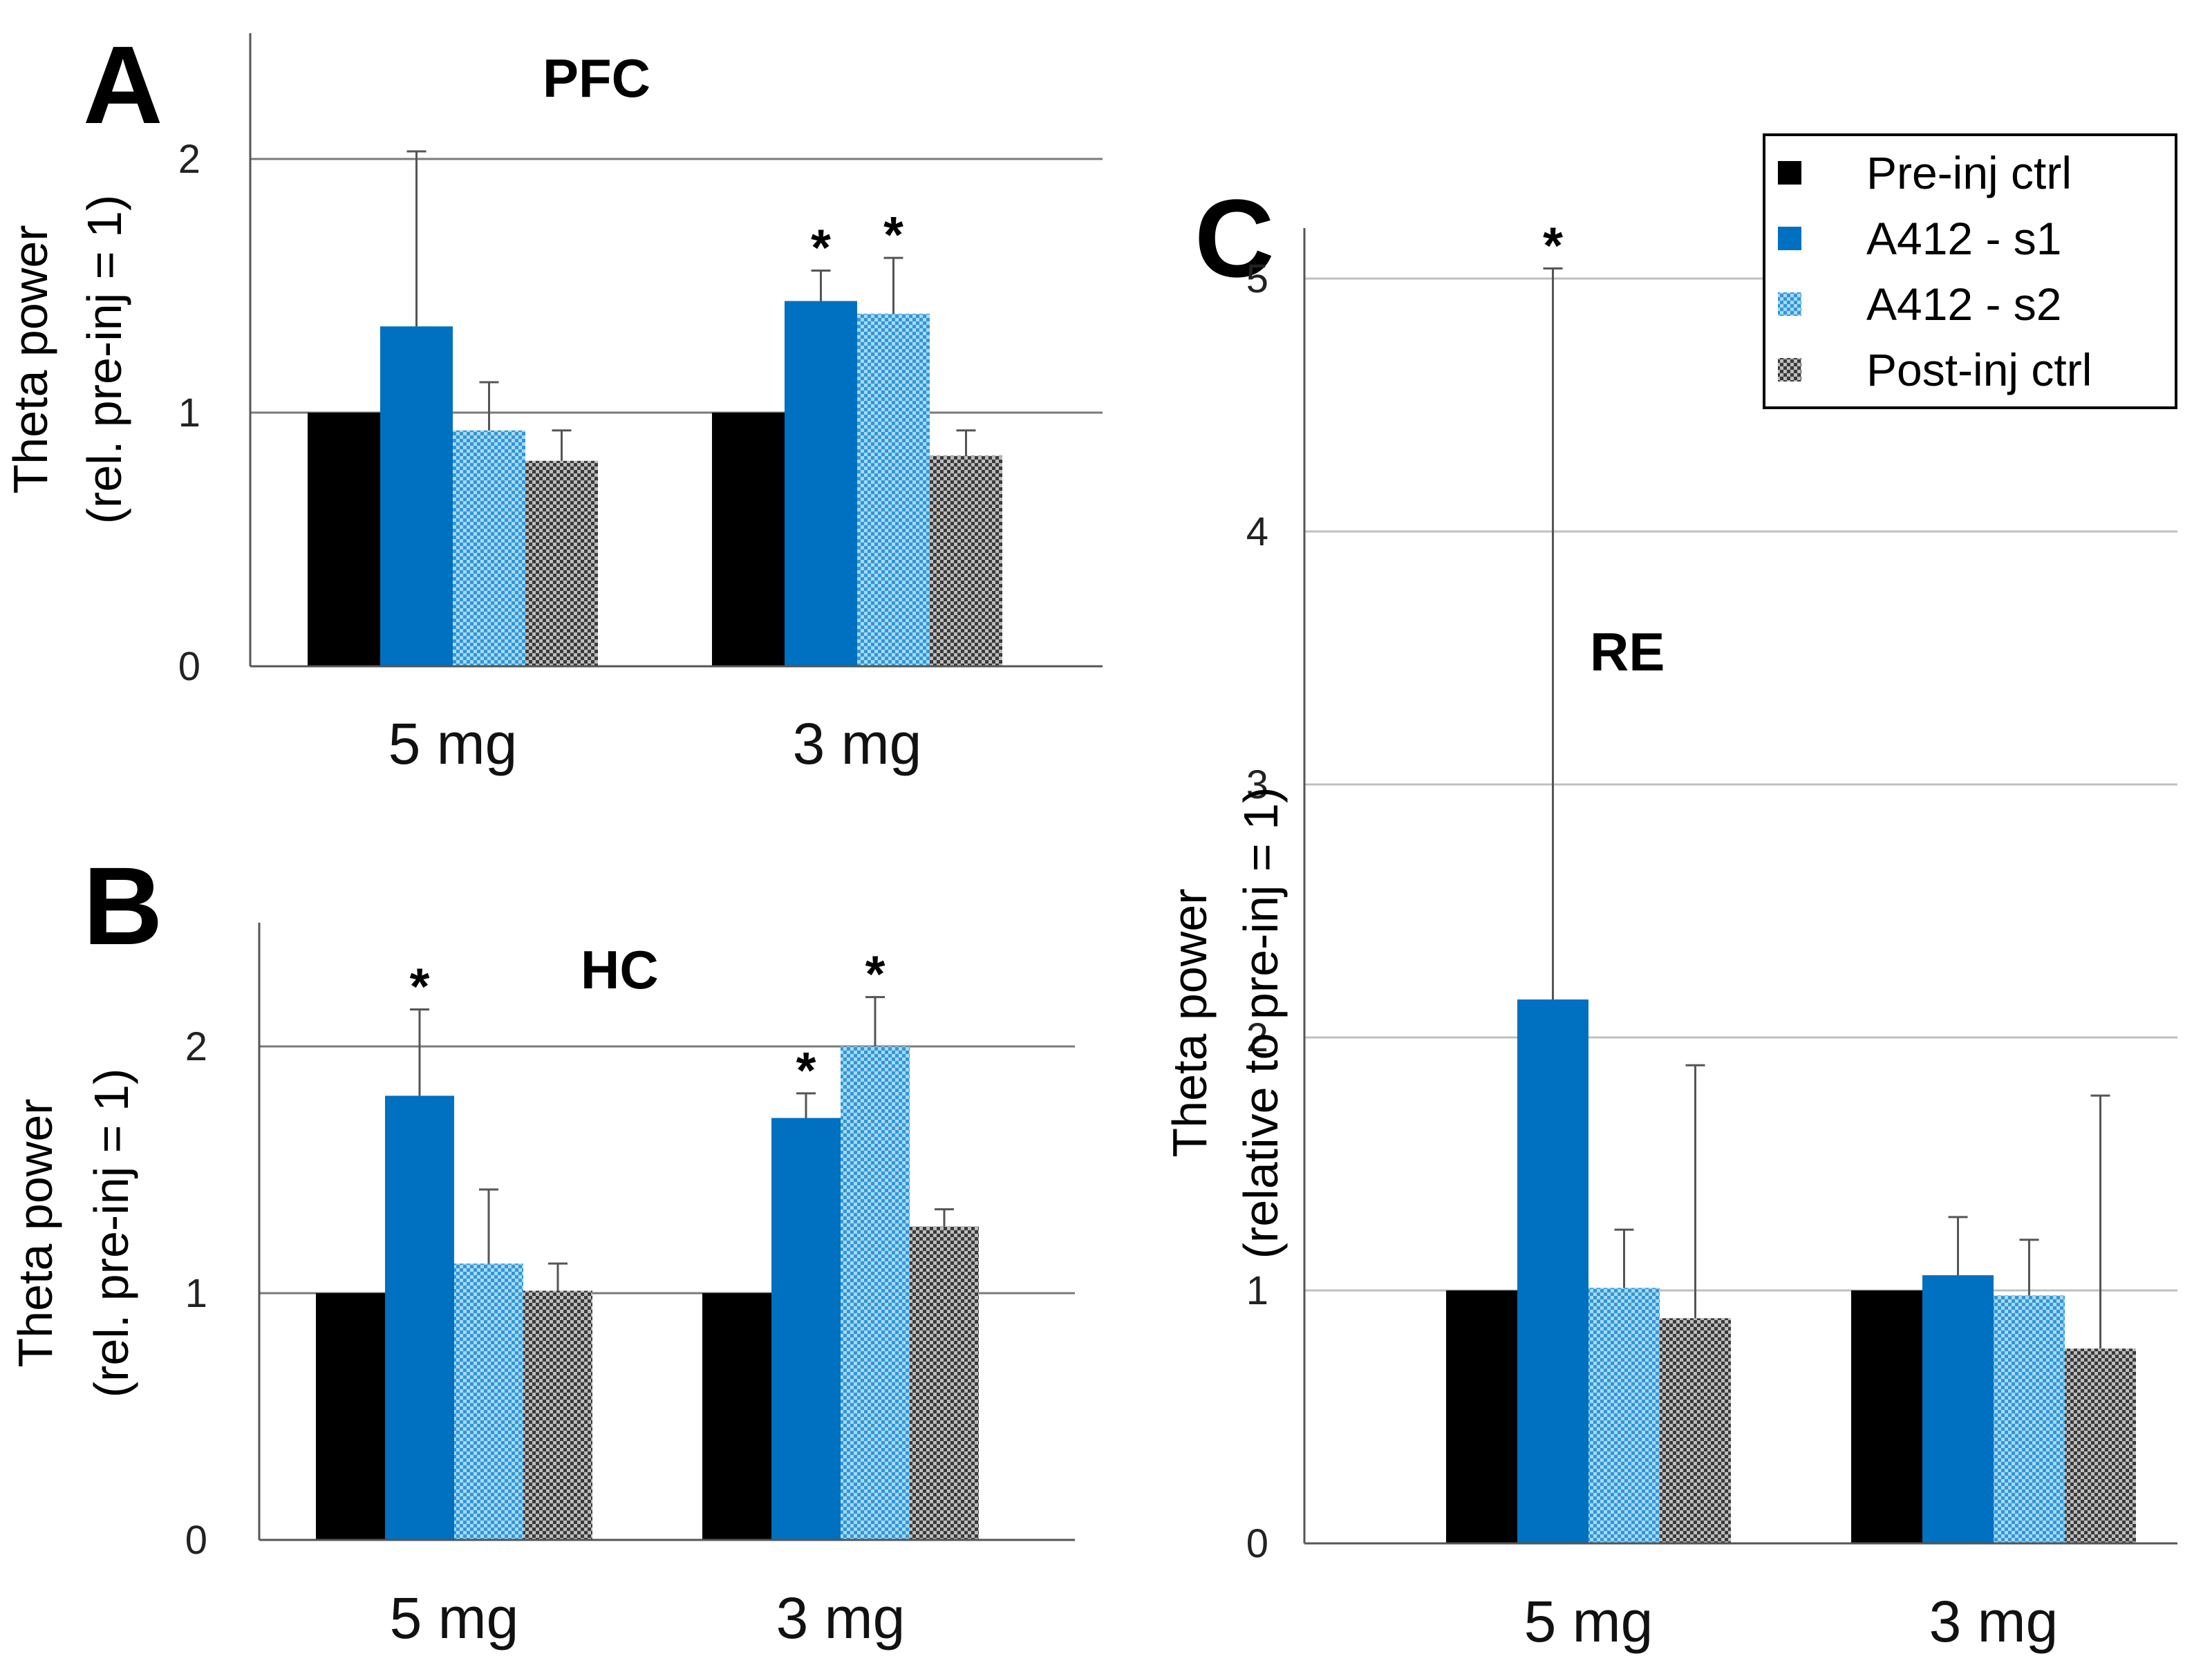 The height and width of the screenshot is (1674, 2212). What do you see at coordinates (453, 744) in the screenshot?
I see `category-label-pfc: 5 mg` at bounding box center [453, 744].